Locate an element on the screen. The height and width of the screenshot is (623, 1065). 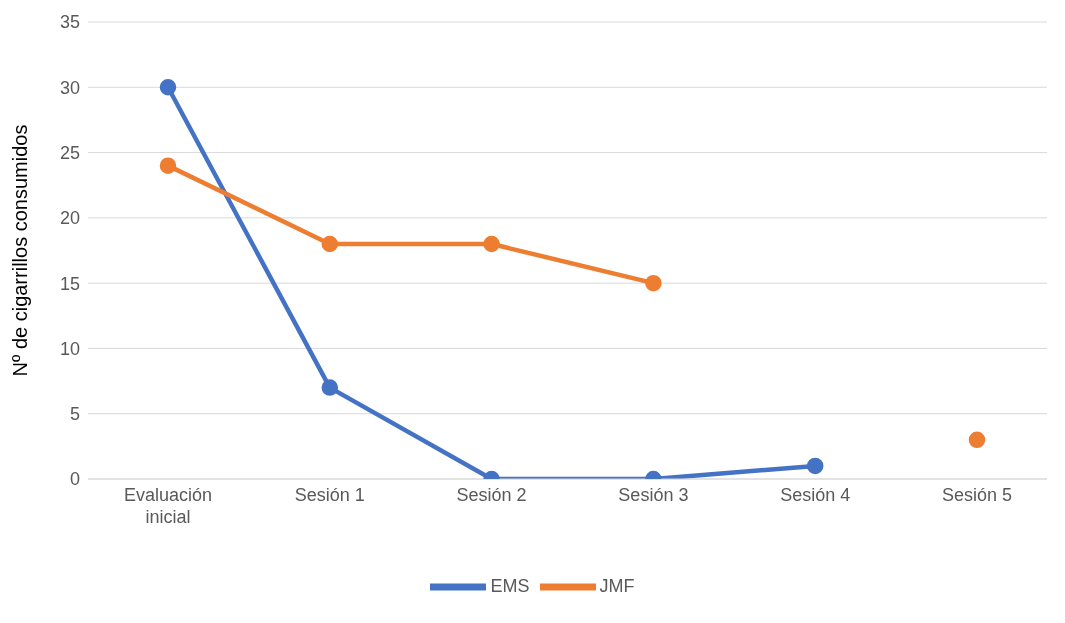
y-tick-label: 20 is located at coordinates (69, 218).